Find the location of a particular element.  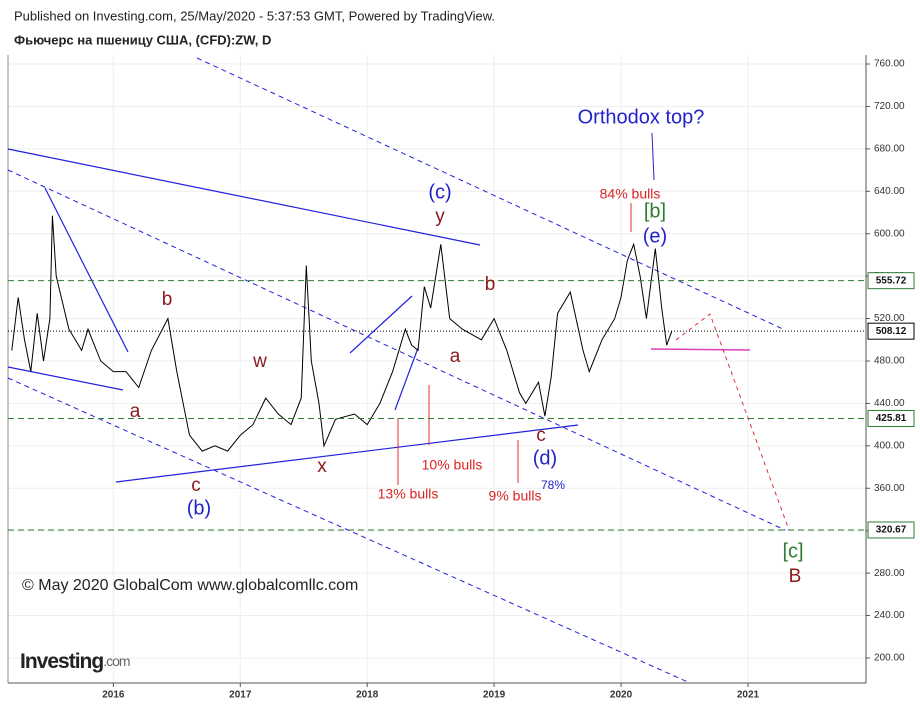

note: 84% bulls is located at coordinates (630, 194).